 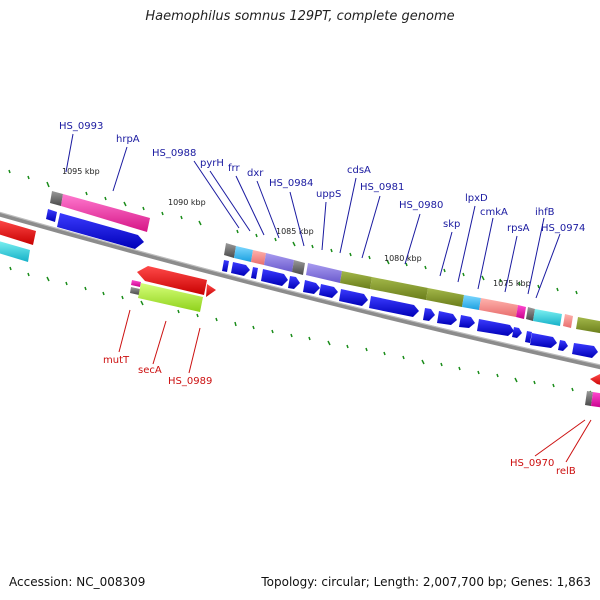 What do you see at coordinates (212, 163) in the screenshot?
I see `gene-label: pyrH` at bounding box center [212, 163].